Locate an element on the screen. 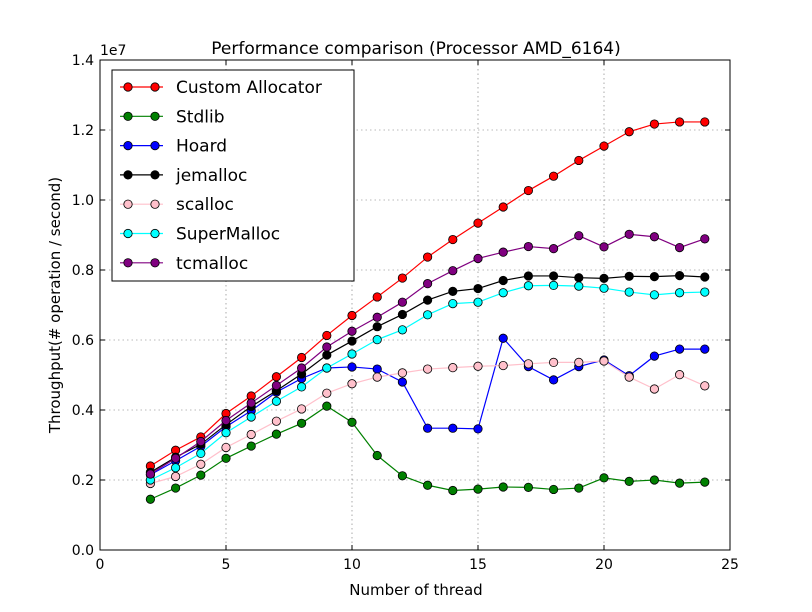 The height and width of the screenshot is (612, 812). legend-label: Hoard is located at coordinates (201, 147).